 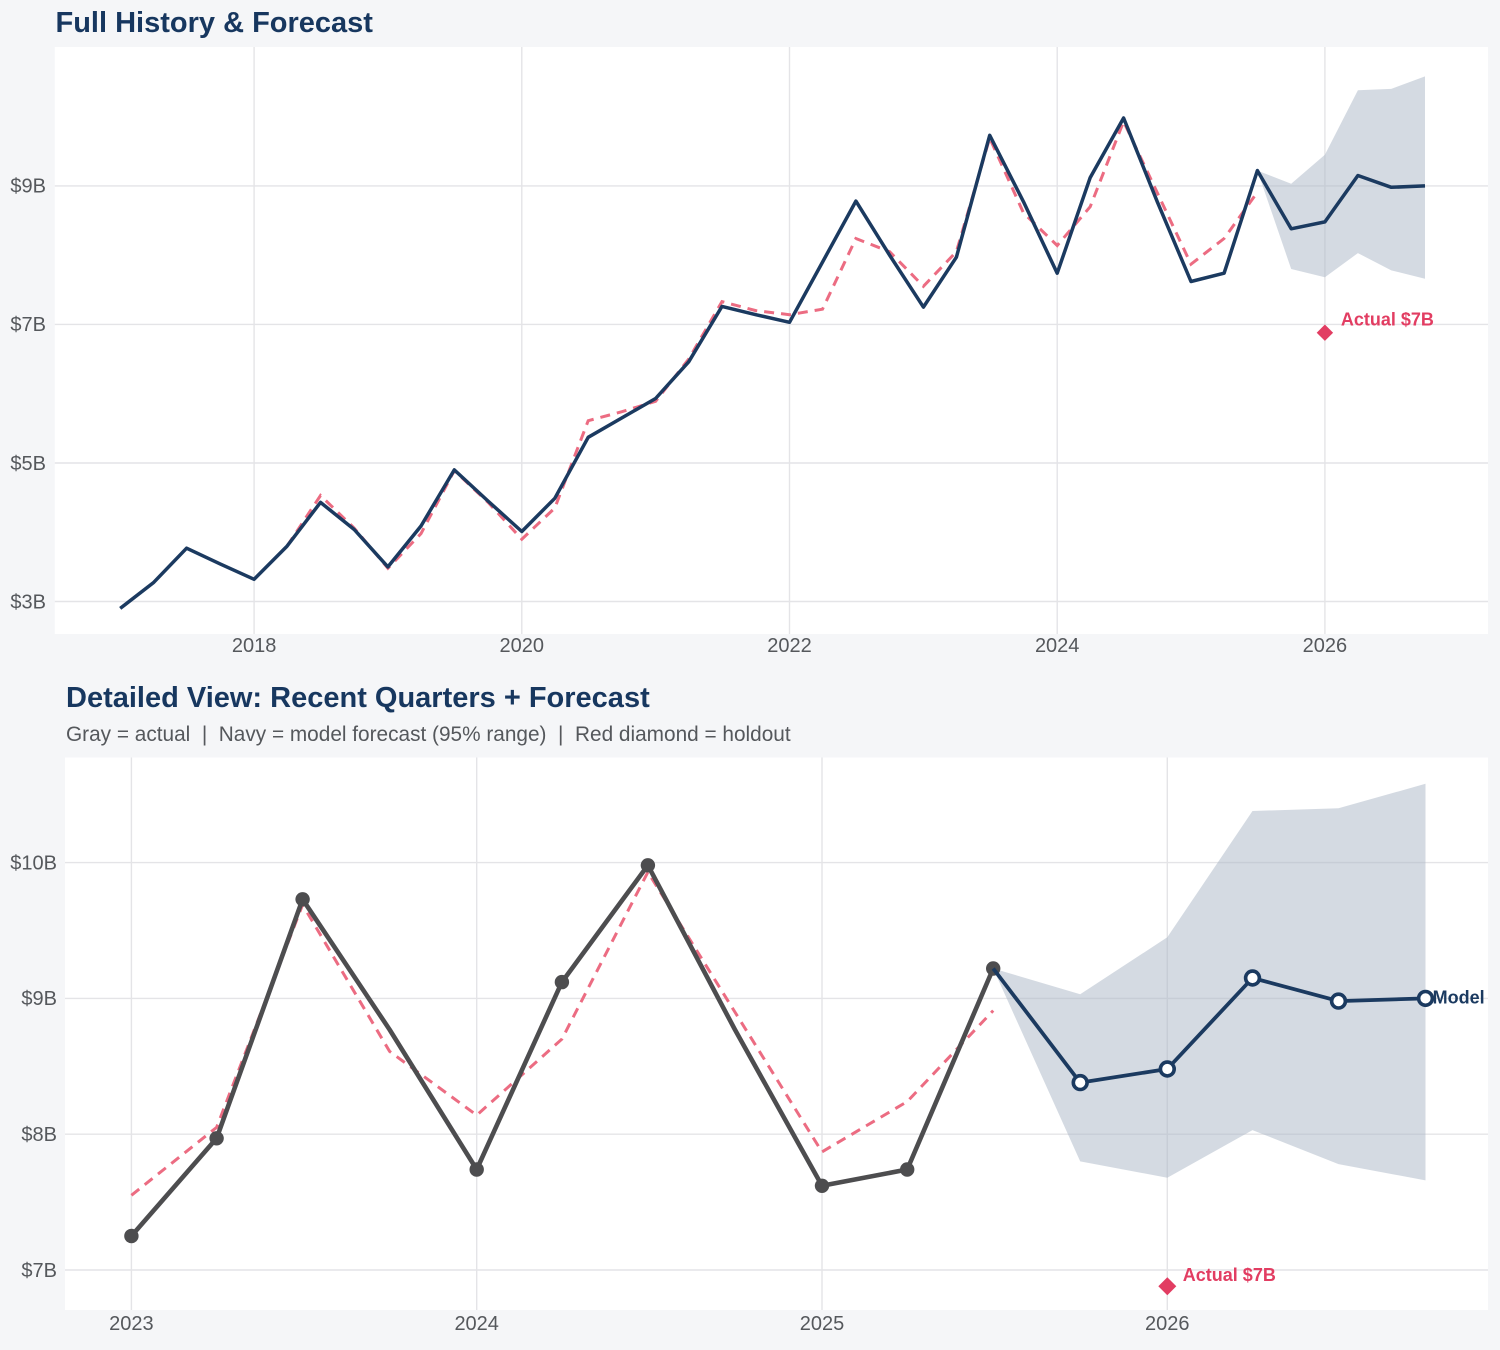 What do you see at coordinates (522, 646) in the screenshot?
I see `svg-text: 2020` at bounding box center [522, 646].